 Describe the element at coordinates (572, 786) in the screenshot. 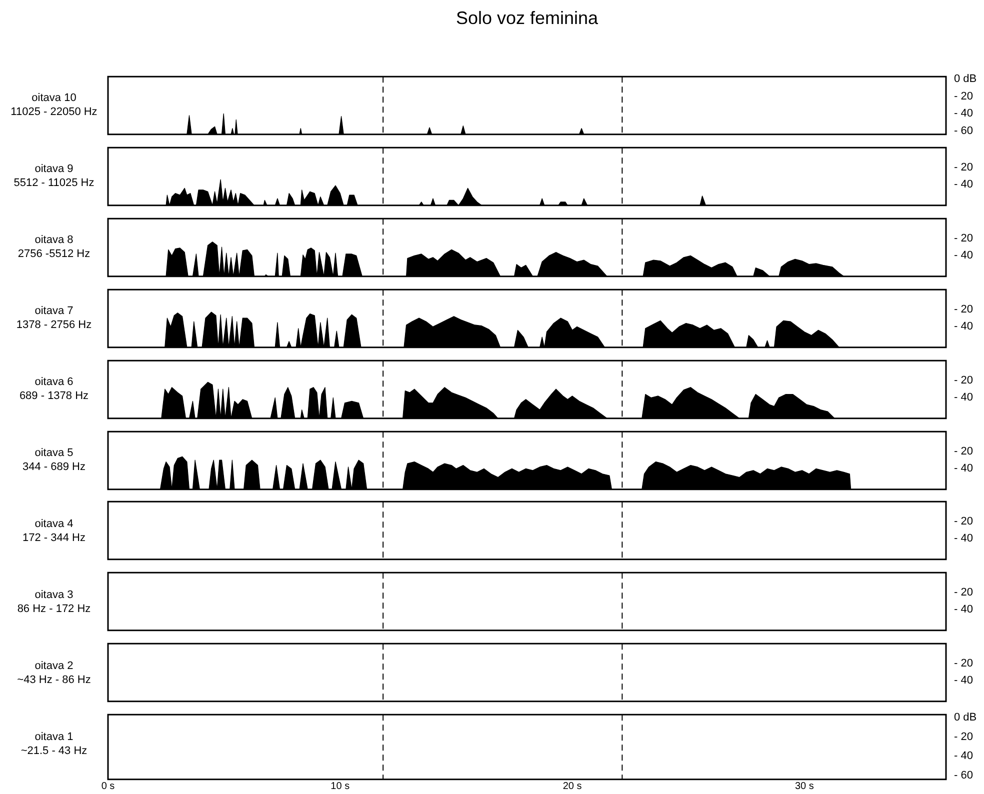

I see `x-tick-label: 20 s` at that location.